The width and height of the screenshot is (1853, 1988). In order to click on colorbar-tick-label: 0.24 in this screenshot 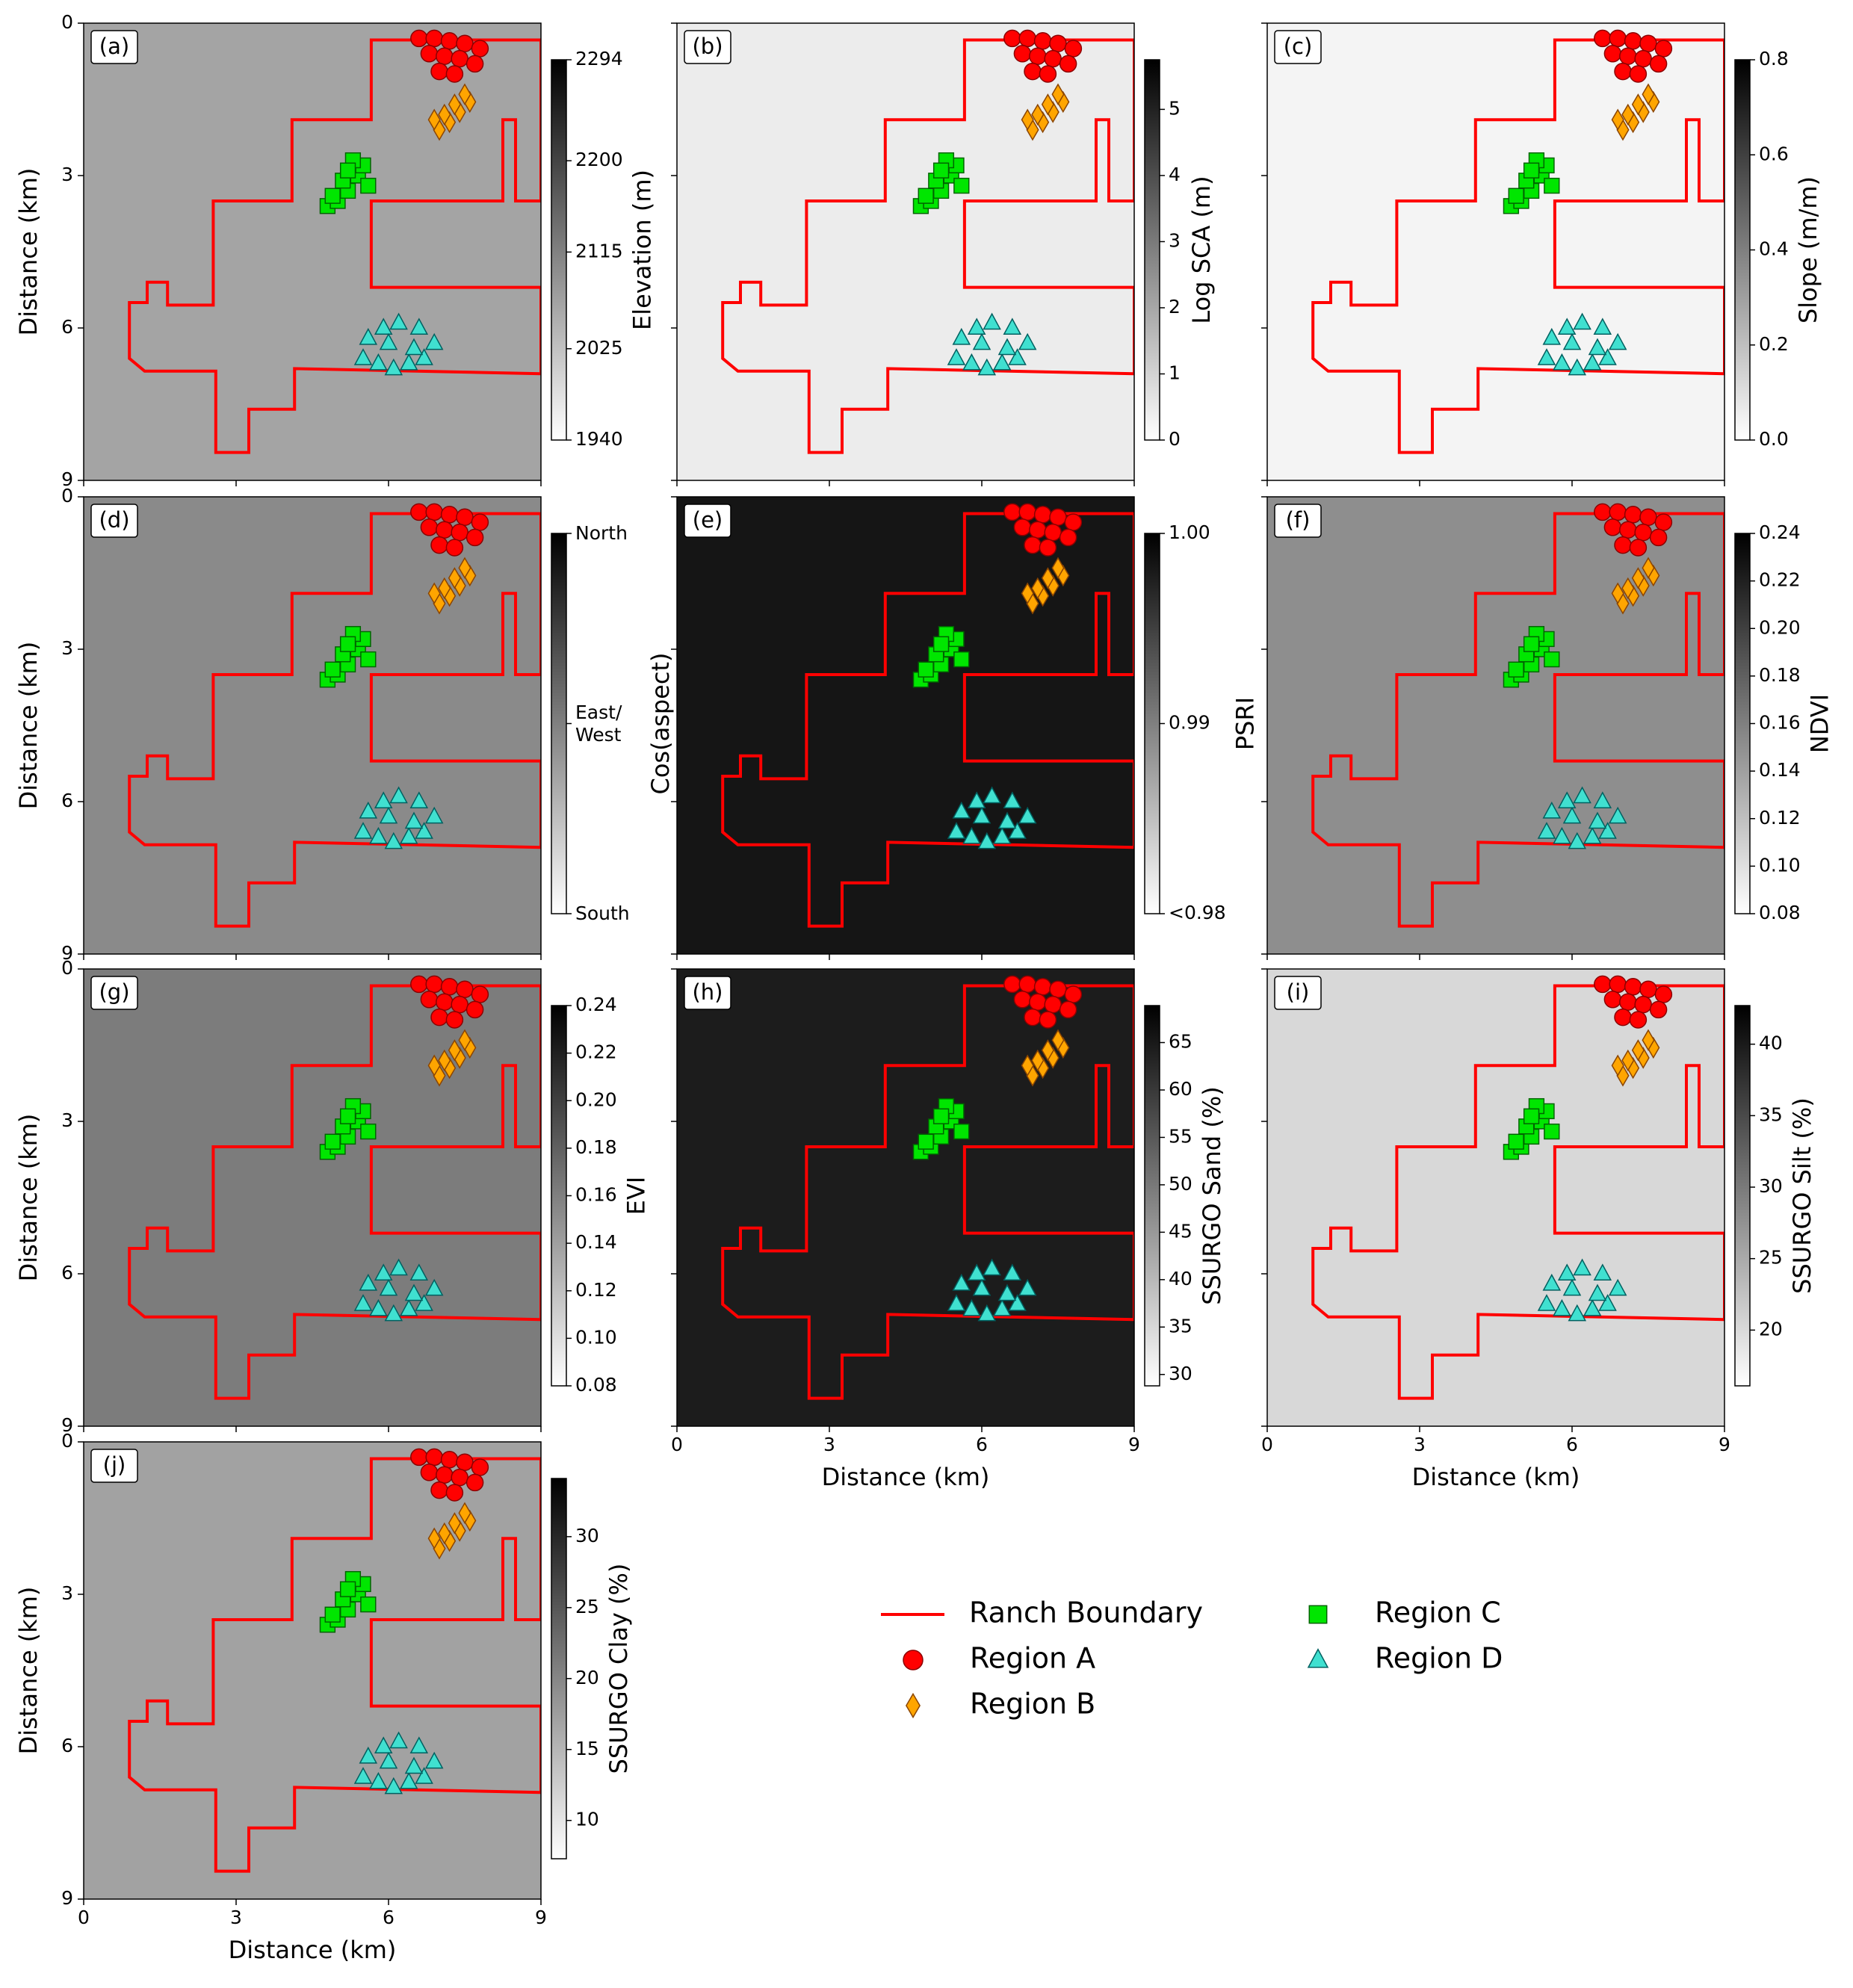, I will do `click(1780, 532)`.